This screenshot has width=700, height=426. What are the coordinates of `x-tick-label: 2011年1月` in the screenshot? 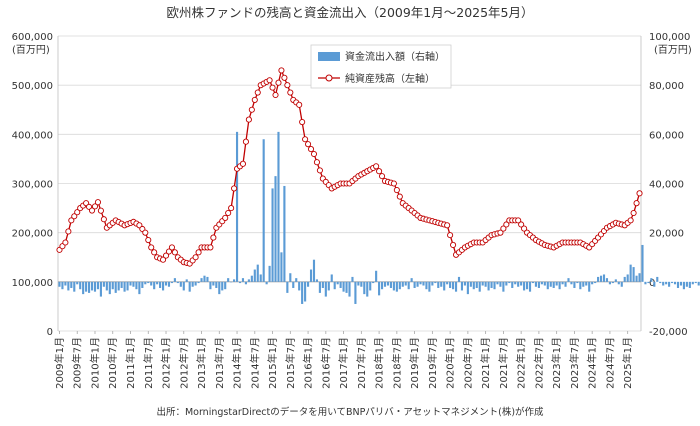 It's located at (130, 363).